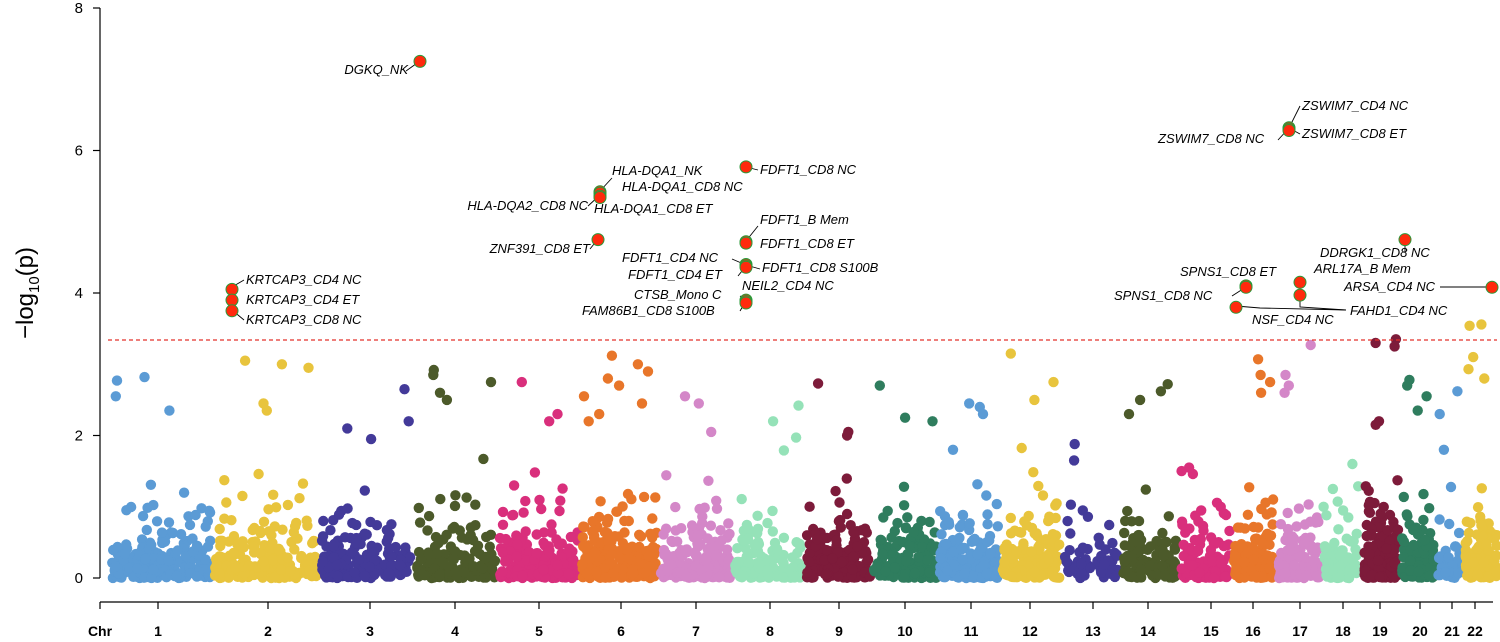 The width and height of the screenshot is (1500, 642). Describe the element at coordinates (1381, 458) in the screenshot. I see `chr-19-points` at that location.